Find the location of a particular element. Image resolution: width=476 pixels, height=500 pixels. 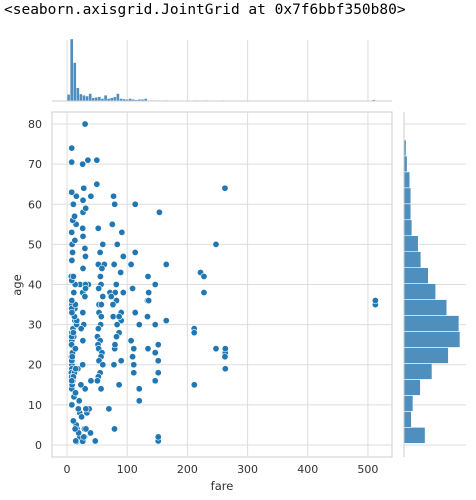

right-marginal-histogram is located at coordinates (432, 283).